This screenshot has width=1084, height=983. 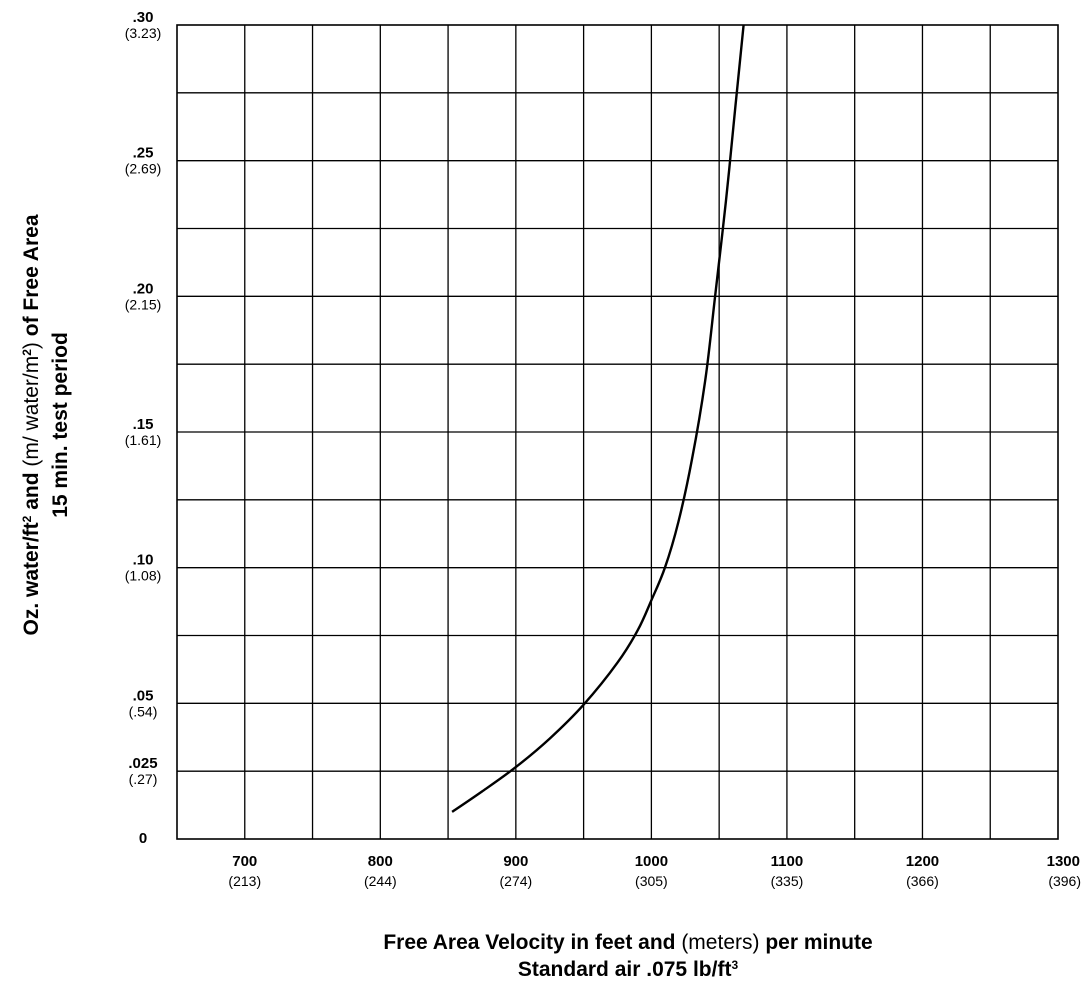 What do you see at coordinates (244, 881) in the screenshot?
I see `x-tick-sublabel: (213)` at bounding box center [244, 881].